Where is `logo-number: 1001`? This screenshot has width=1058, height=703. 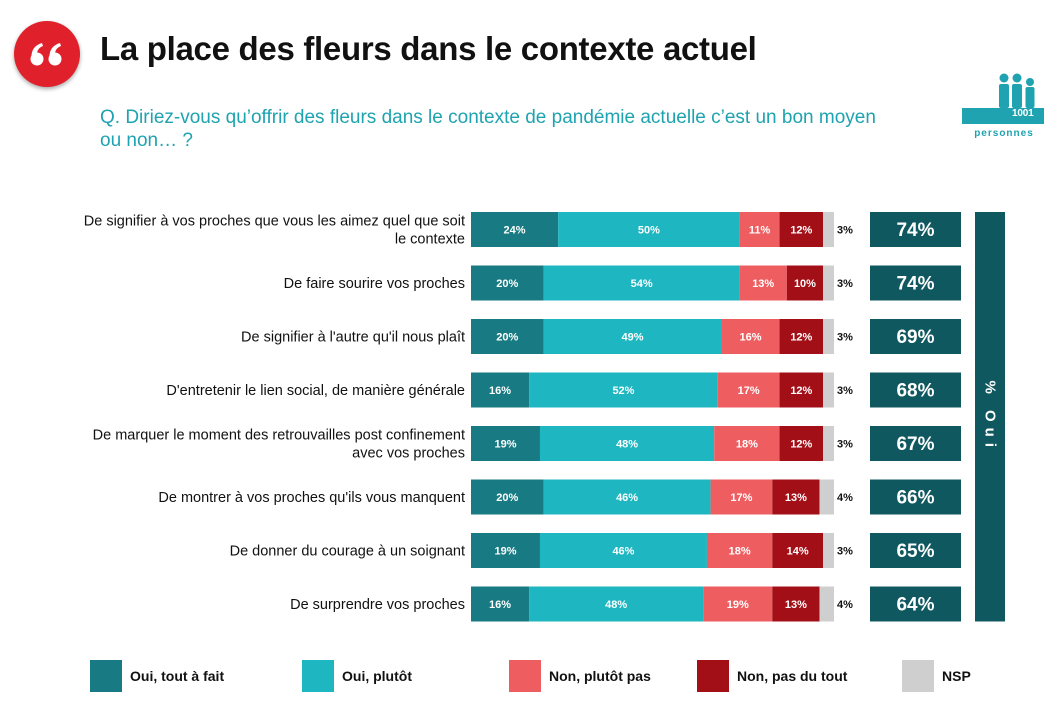 logo-number: 1001 is located at coordinates (1023, 113).